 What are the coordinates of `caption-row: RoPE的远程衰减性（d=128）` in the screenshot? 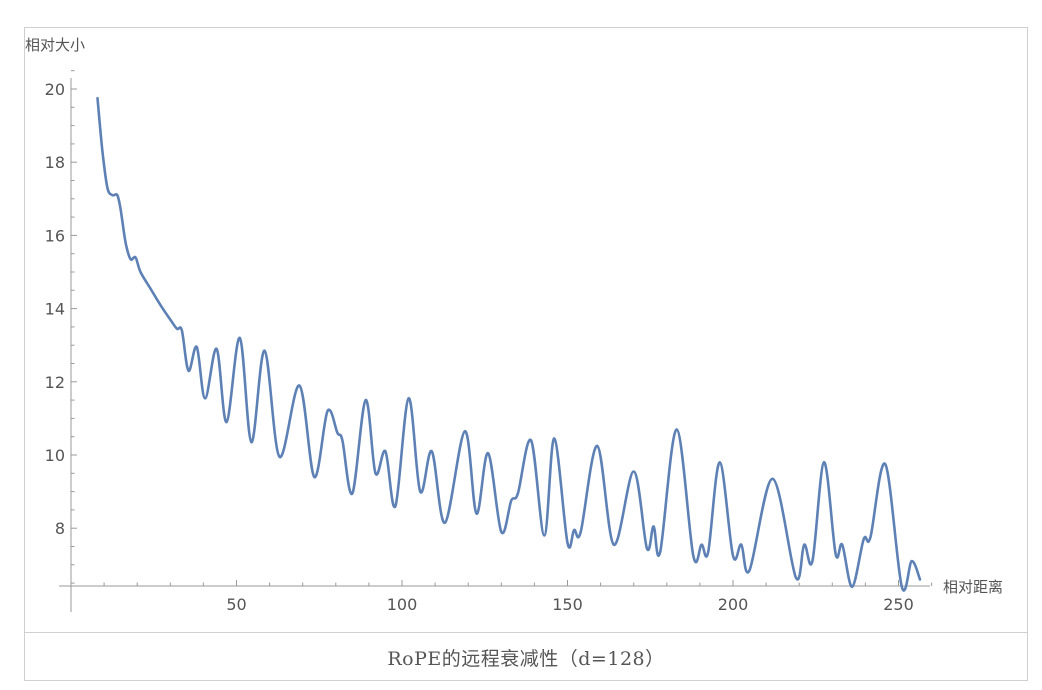 It's located at (526, 656).